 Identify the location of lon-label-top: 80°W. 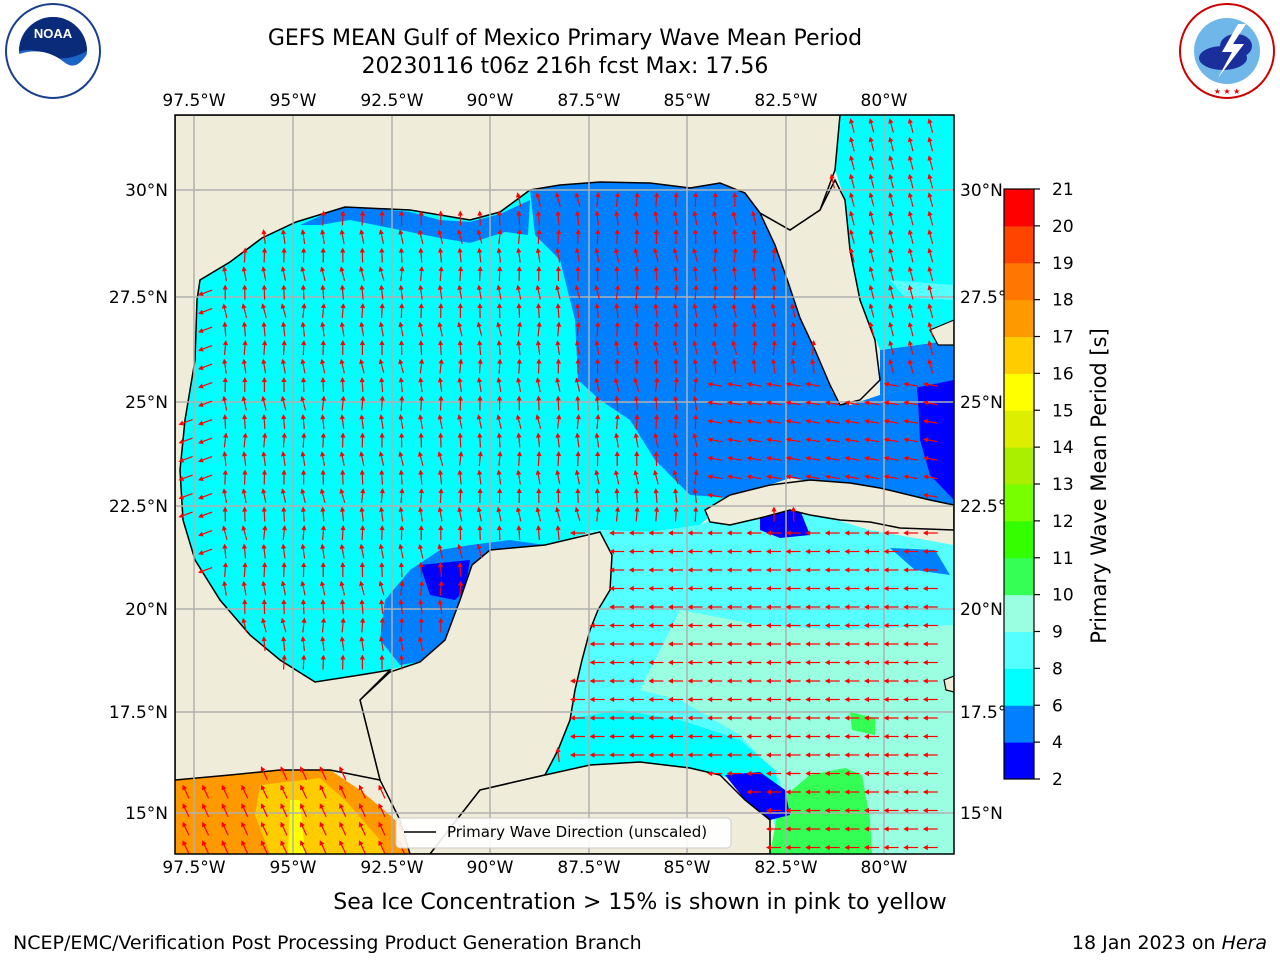
(884, 101).